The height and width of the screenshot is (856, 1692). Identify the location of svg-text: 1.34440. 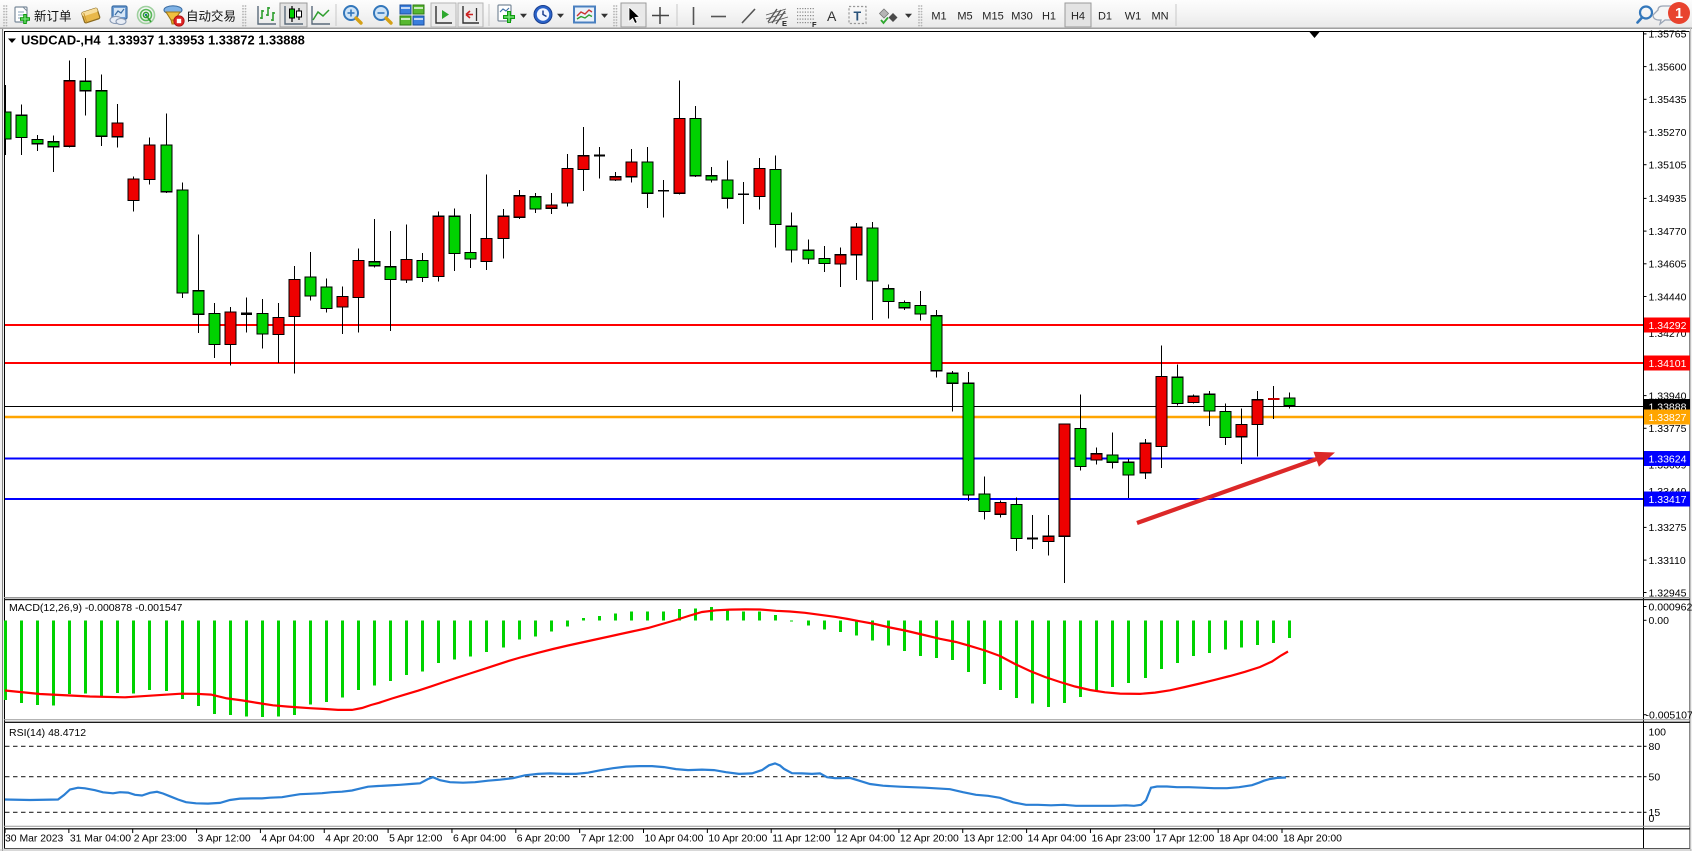
(1668, 297).